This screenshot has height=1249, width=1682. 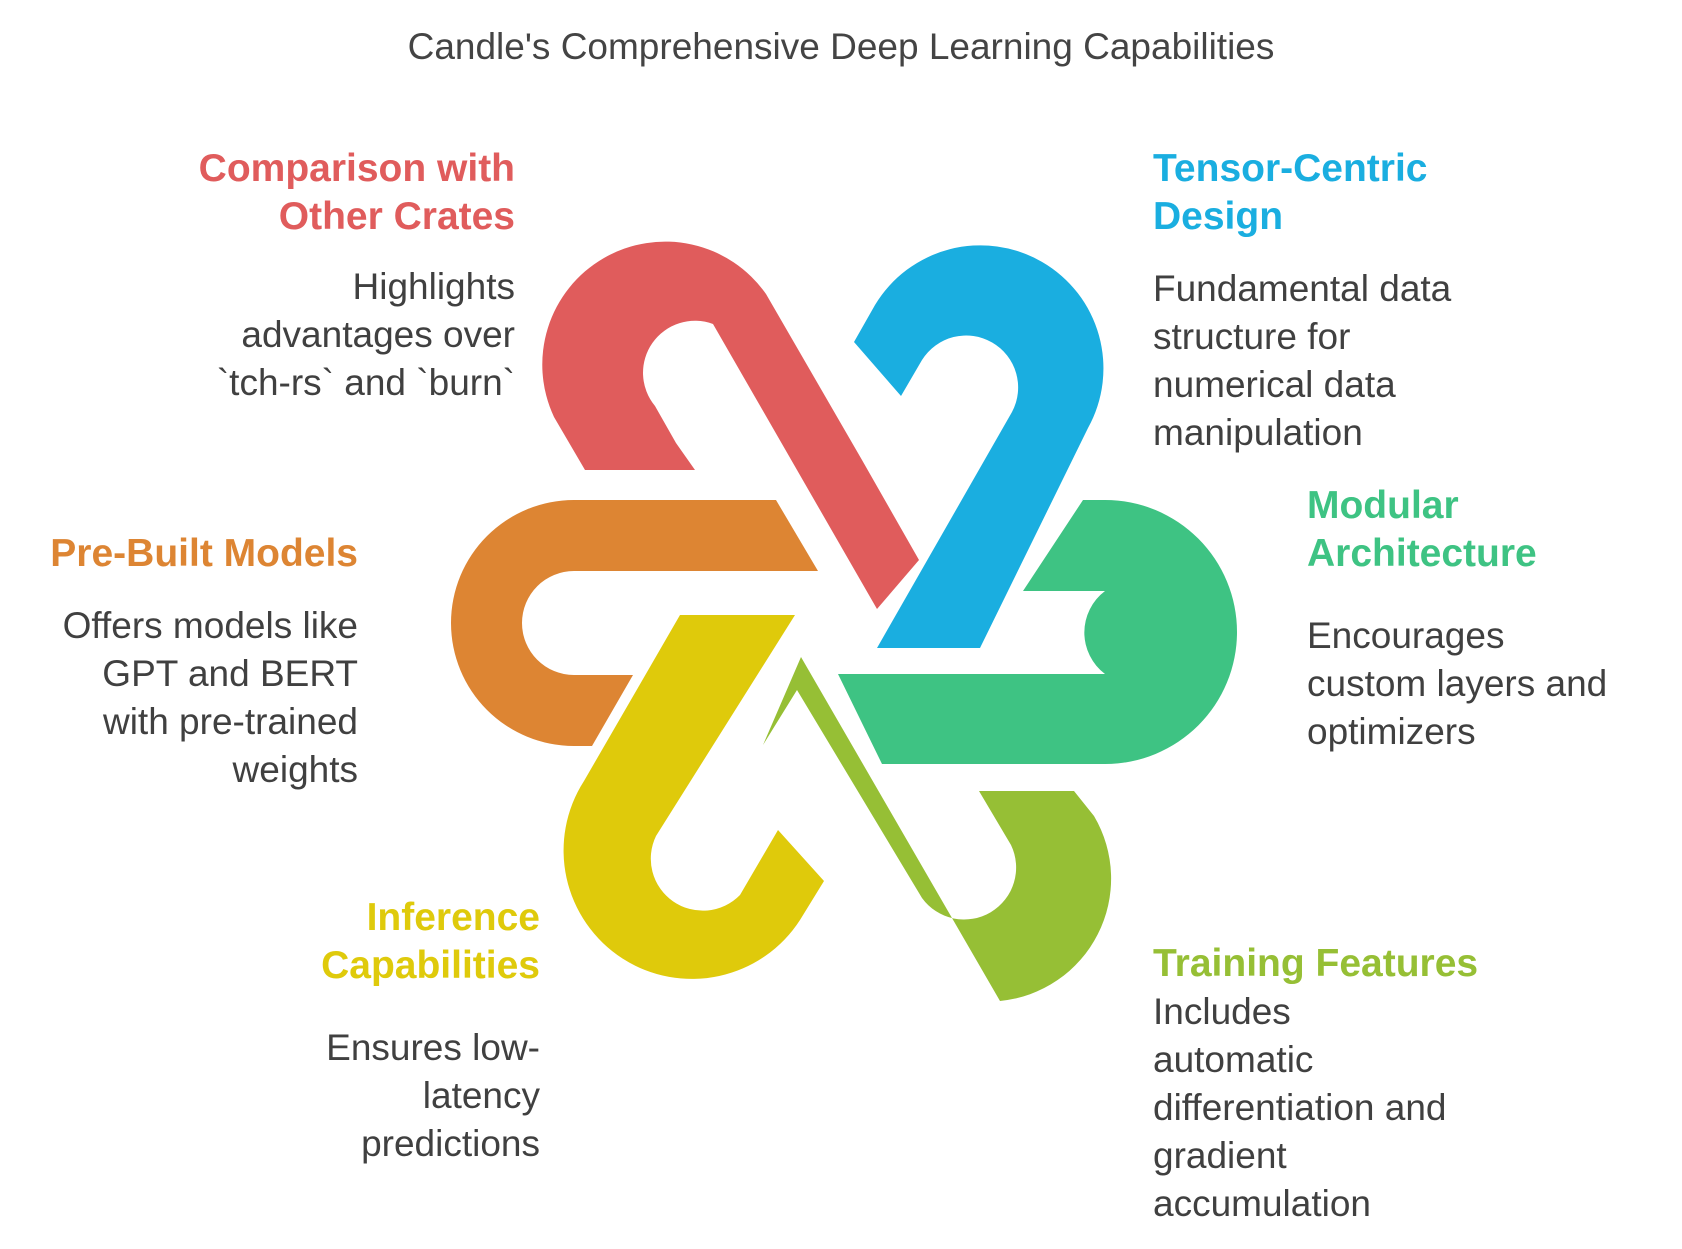 I want to click on prebuilt-heading: Pre-Built Models, so click(x=184, y=554).